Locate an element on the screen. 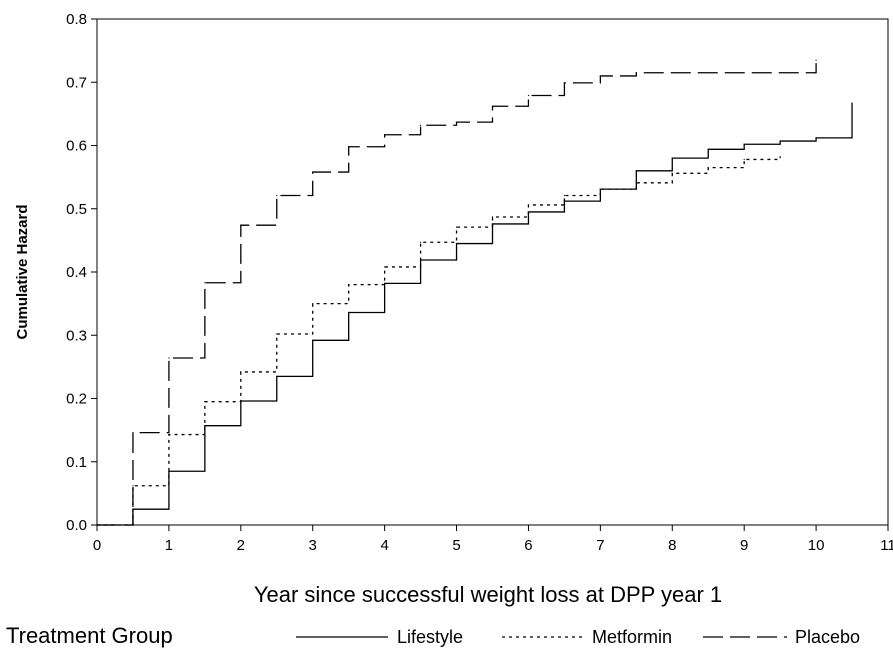 This screenshot has width=893, height=650. y-tick-label: 0.4 is located at coordinates (76, 272).